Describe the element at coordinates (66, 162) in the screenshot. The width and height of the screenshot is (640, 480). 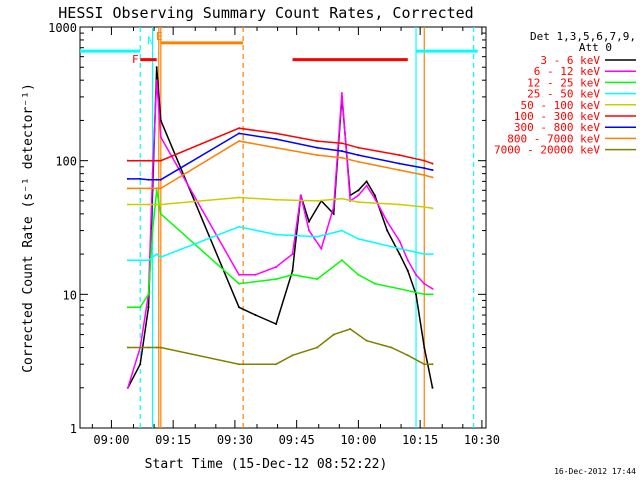
I see `y-tick-label-2: 100` at that location.